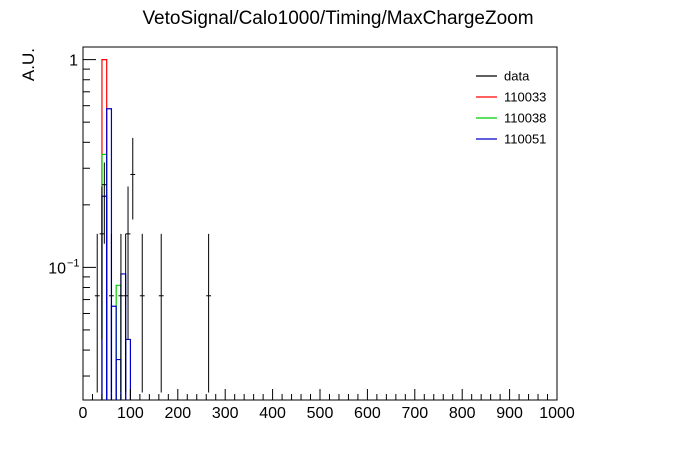  I want to click on x-tick-label: 100, so click(130, 413).